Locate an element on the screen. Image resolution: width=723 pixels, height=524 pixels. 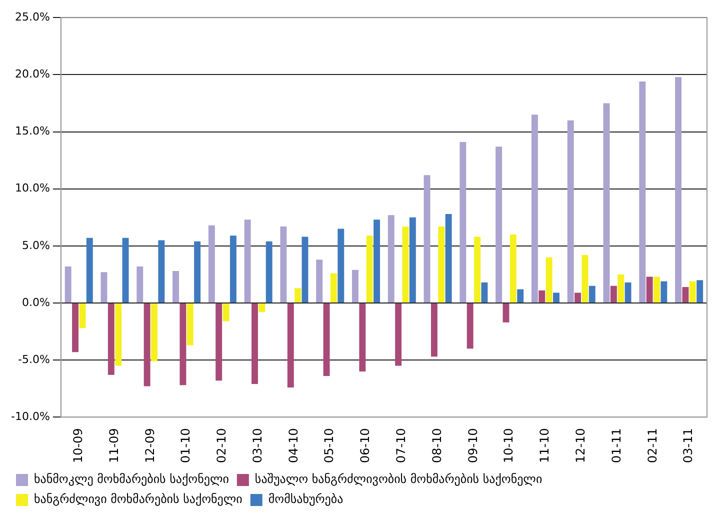
x-tick-label: 11-09 is located at coordinates (113, 446).